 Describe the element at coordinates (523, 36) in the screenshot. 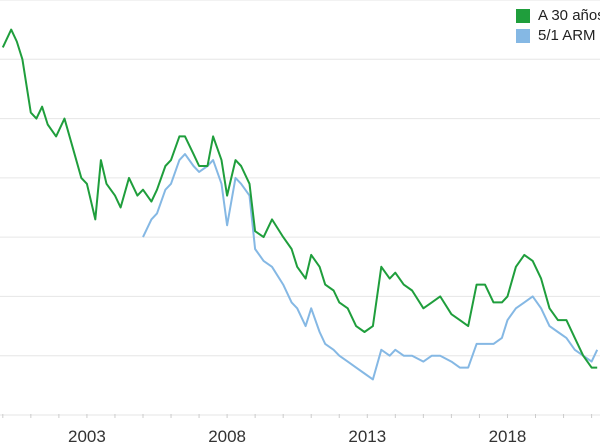

I see `legend-swatch-arm` at that location.